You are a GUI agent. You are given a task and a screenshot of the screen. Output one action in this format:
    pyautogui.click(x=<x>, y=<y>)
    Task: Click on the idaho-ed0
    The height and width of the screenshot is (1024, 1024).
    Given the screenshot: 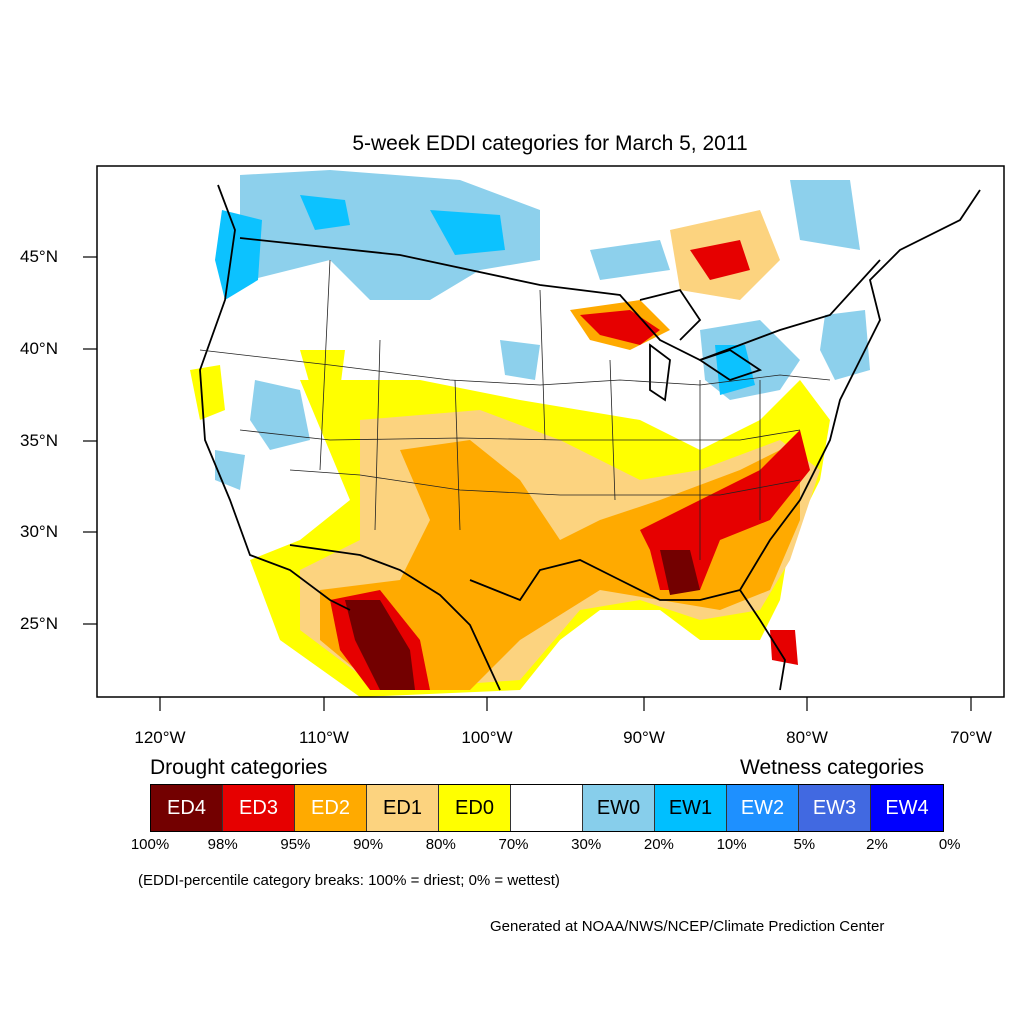 What is the action you would take?
    pyautogui.click(x=322, y=370)
    